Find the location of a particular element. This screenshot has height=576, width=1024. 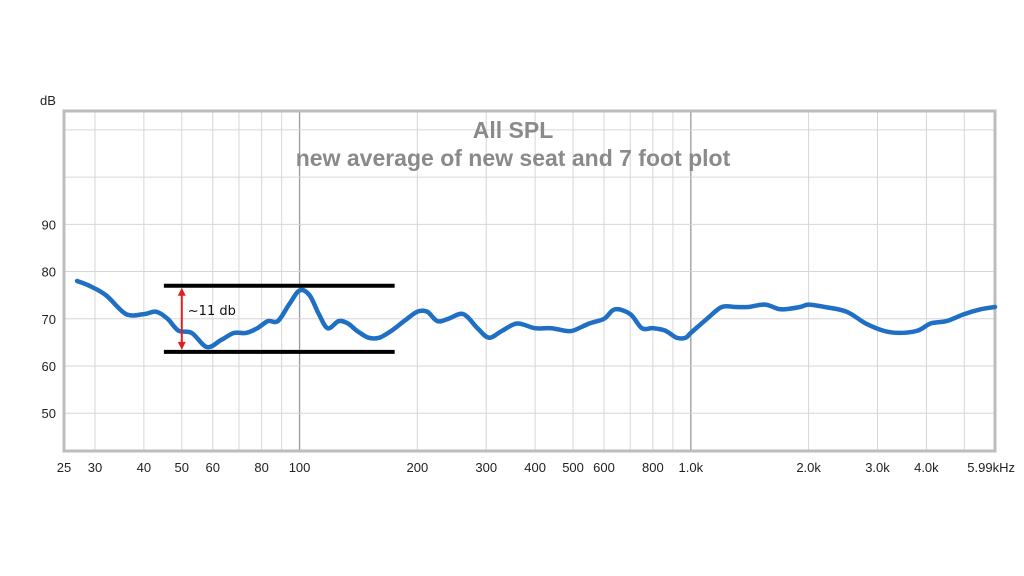

series-layer is located at coordinates (536, 314).